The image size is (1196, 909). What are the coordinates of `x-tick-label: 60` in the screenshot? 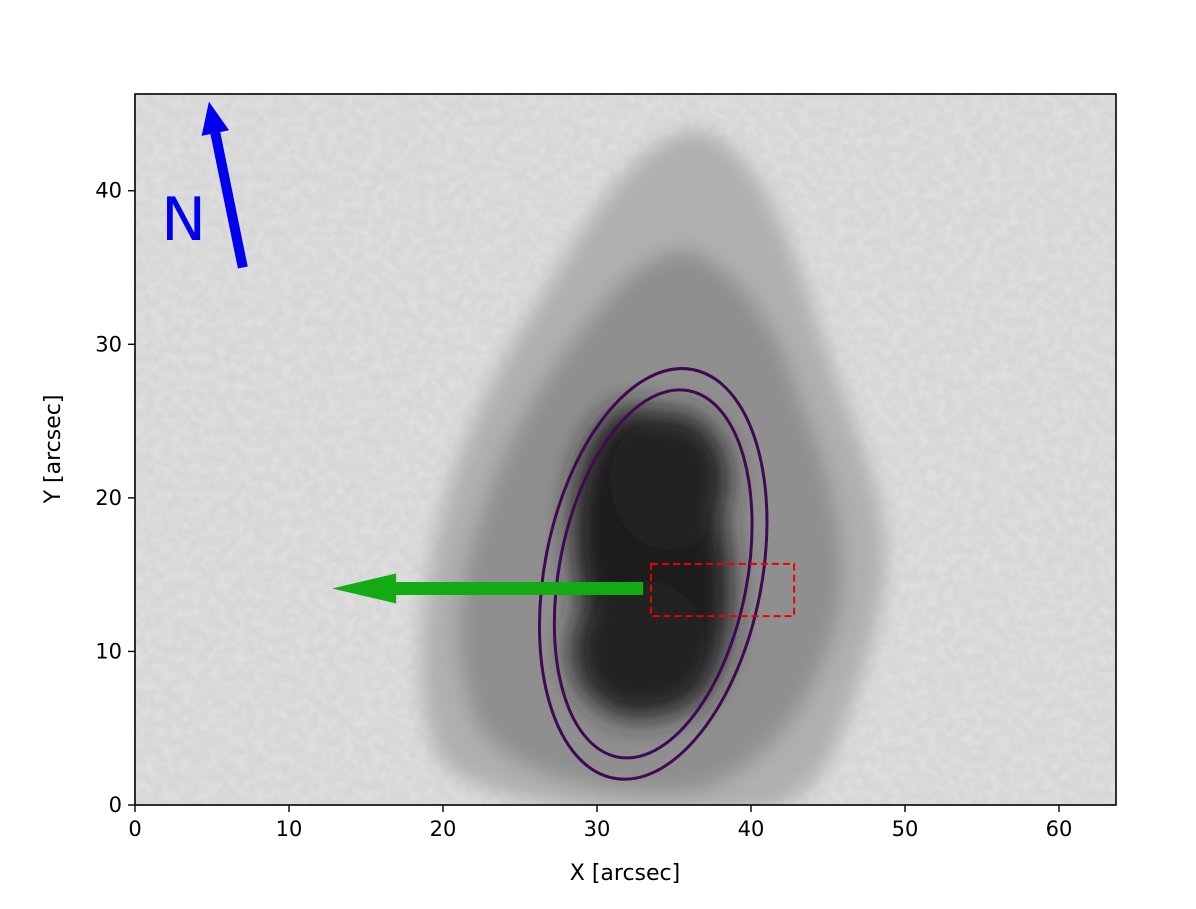 It's located at (1059, 829).